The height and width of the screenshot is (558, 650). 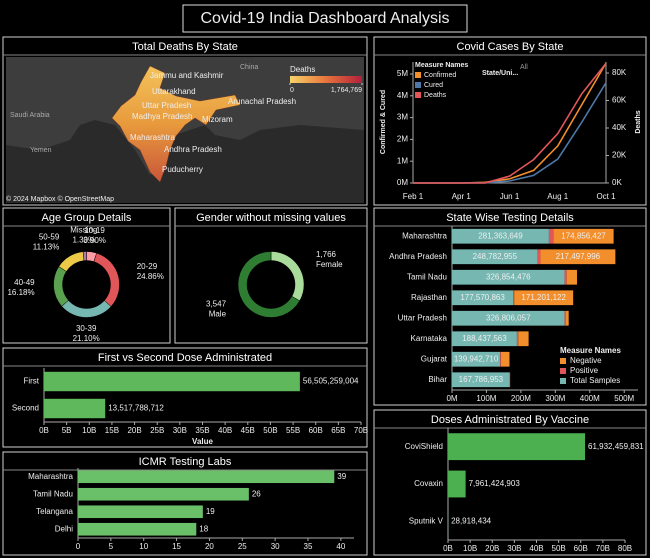 What do you see at coordinates (143, 546) in the screenshot?
I see `x-tick-label: 10` at bounding box center [143, 546].